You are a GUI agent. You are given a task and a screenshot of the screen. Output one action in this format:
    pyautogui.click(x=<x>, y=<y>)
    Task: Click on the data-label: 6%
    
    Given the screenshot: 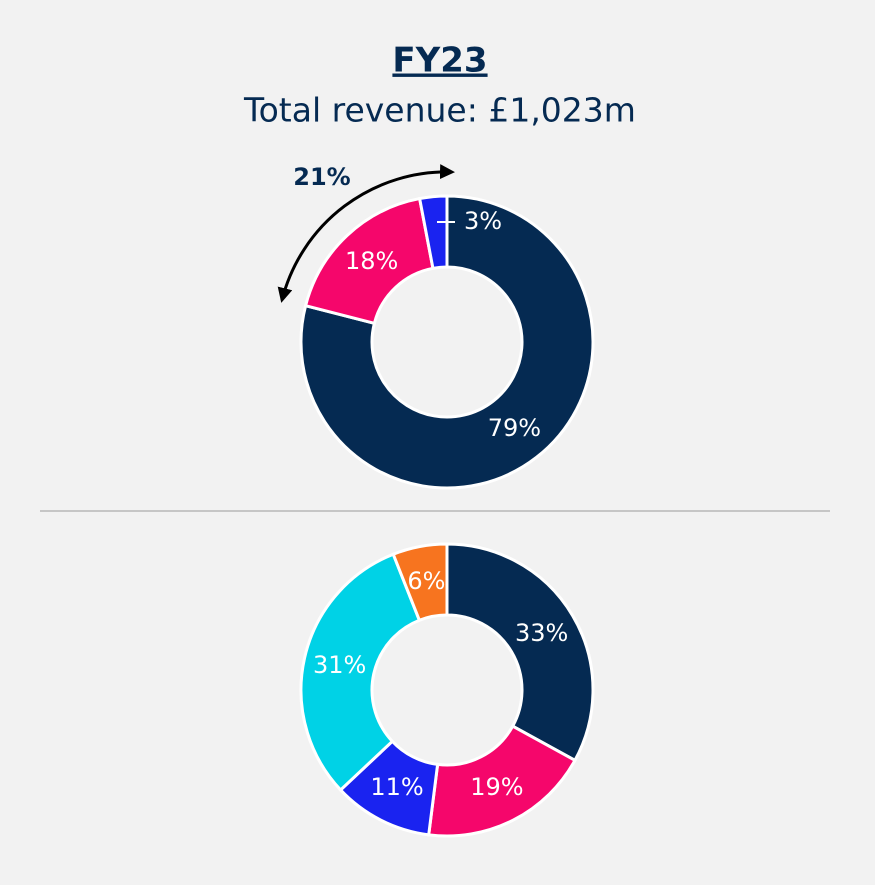 What is the action you would take?
    pyautogui.click(x=426, y=581)
    